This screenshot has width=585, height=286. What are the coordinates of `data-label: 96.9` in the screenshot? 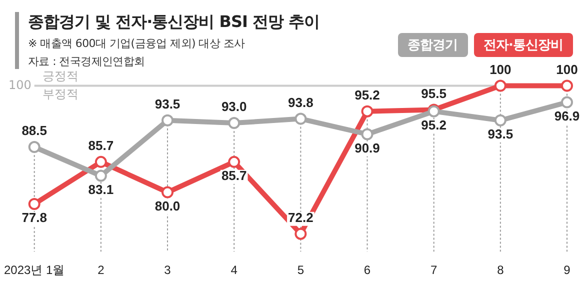 It's located at (567, 116).